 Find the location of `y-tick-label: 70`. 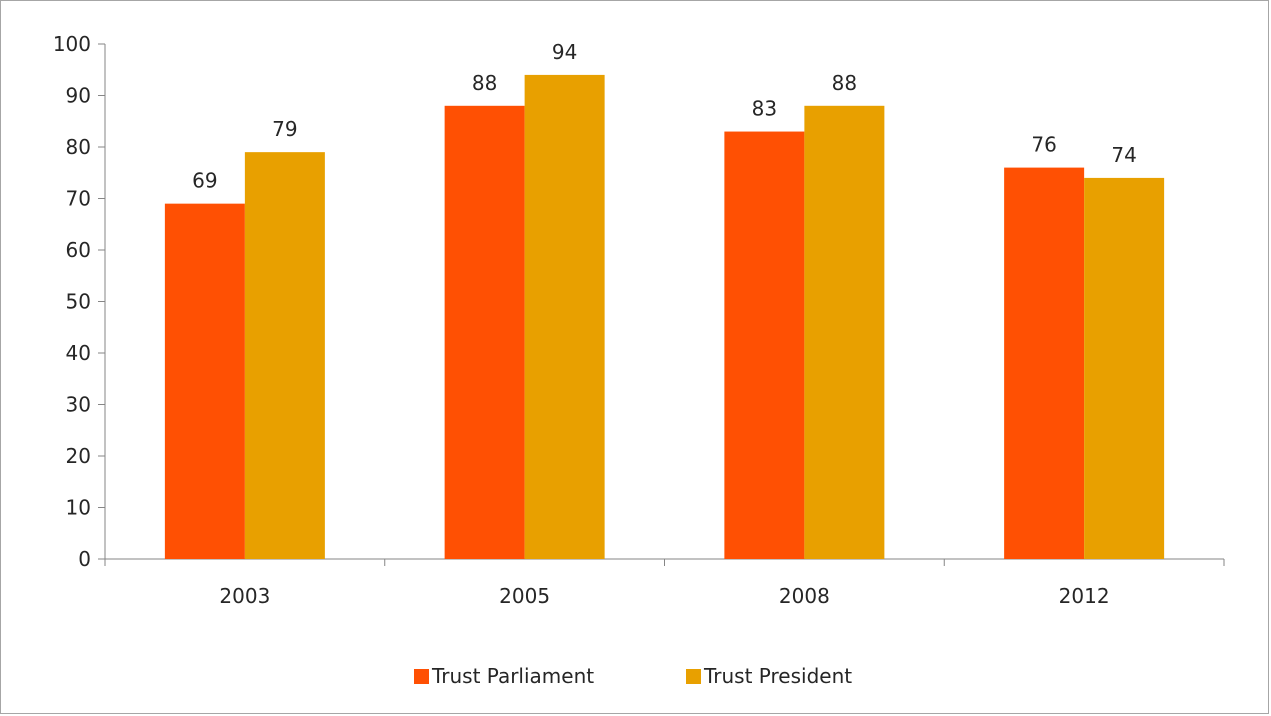

y-tick-label: 70 is located at coordinates (78, 199).